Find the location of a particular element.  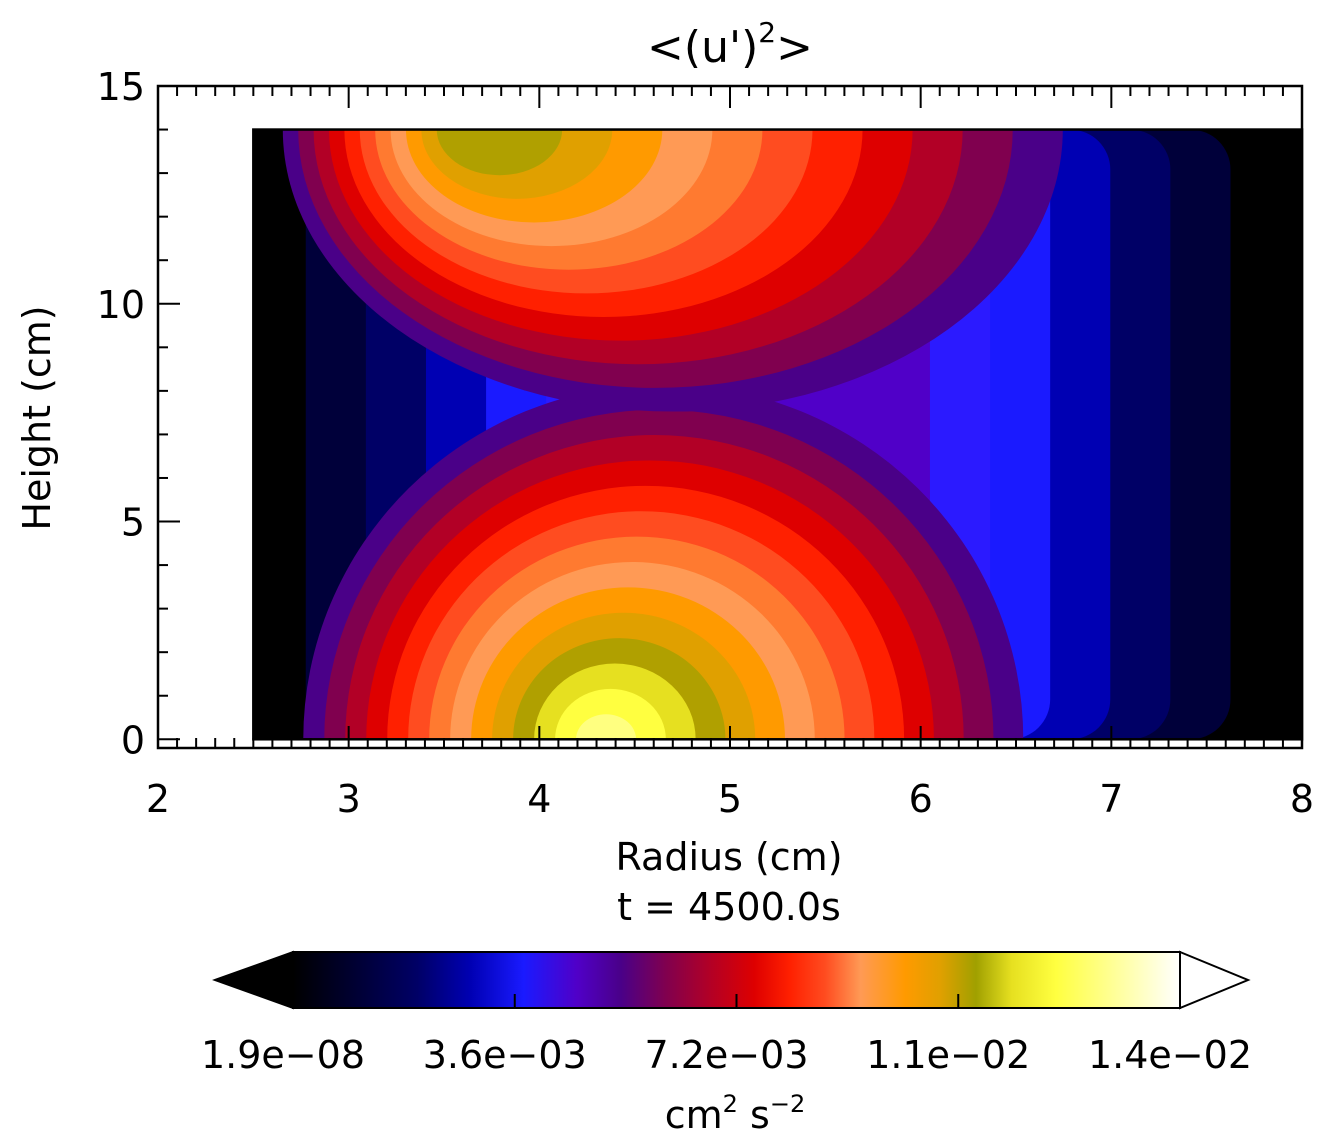

x-tick-label: 2 is located at coordinates (158, 799).